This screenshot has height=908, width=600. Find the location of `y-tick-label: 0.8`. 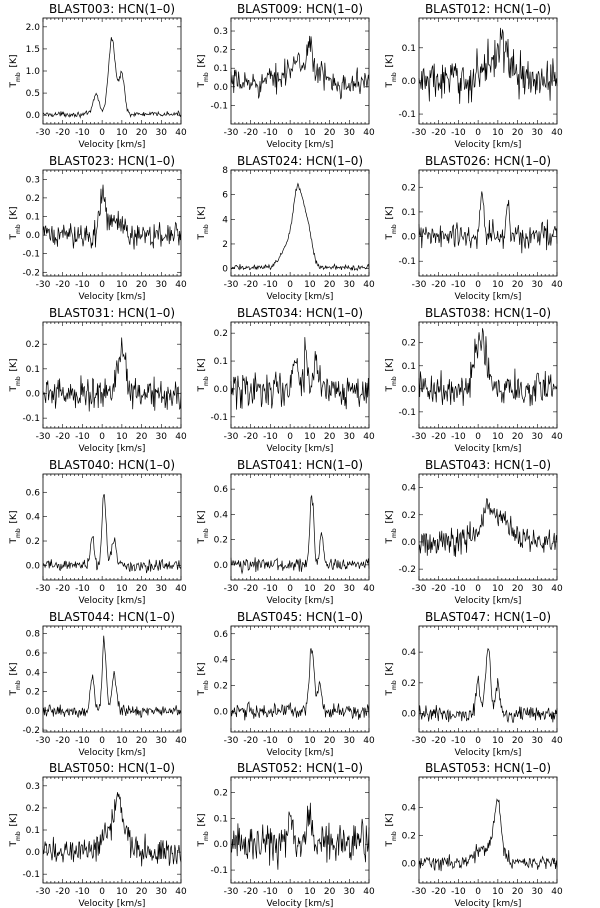

y-tick-label: 0.8 is located at coordinates (33, 635).